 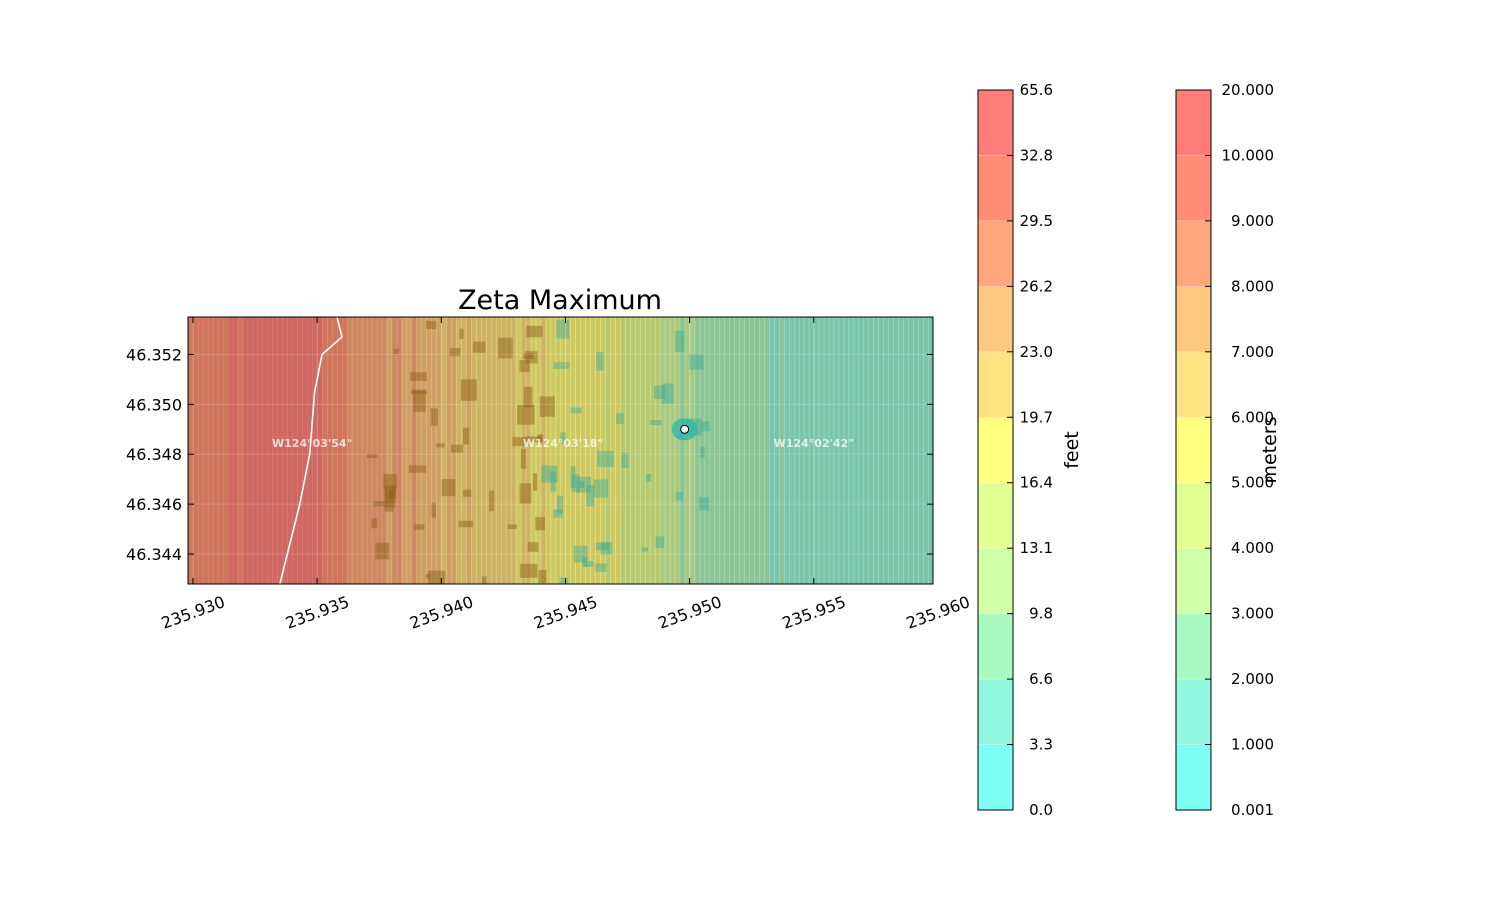 I want to click on map-label: W124°03'18", so click(x=563, y=443).